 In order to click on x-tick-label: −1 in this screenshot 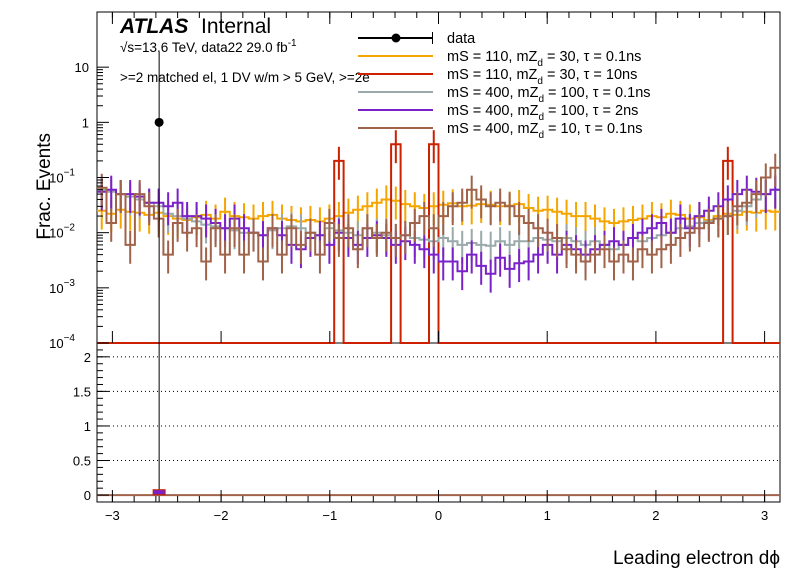, I will do `click(329, 515)`.